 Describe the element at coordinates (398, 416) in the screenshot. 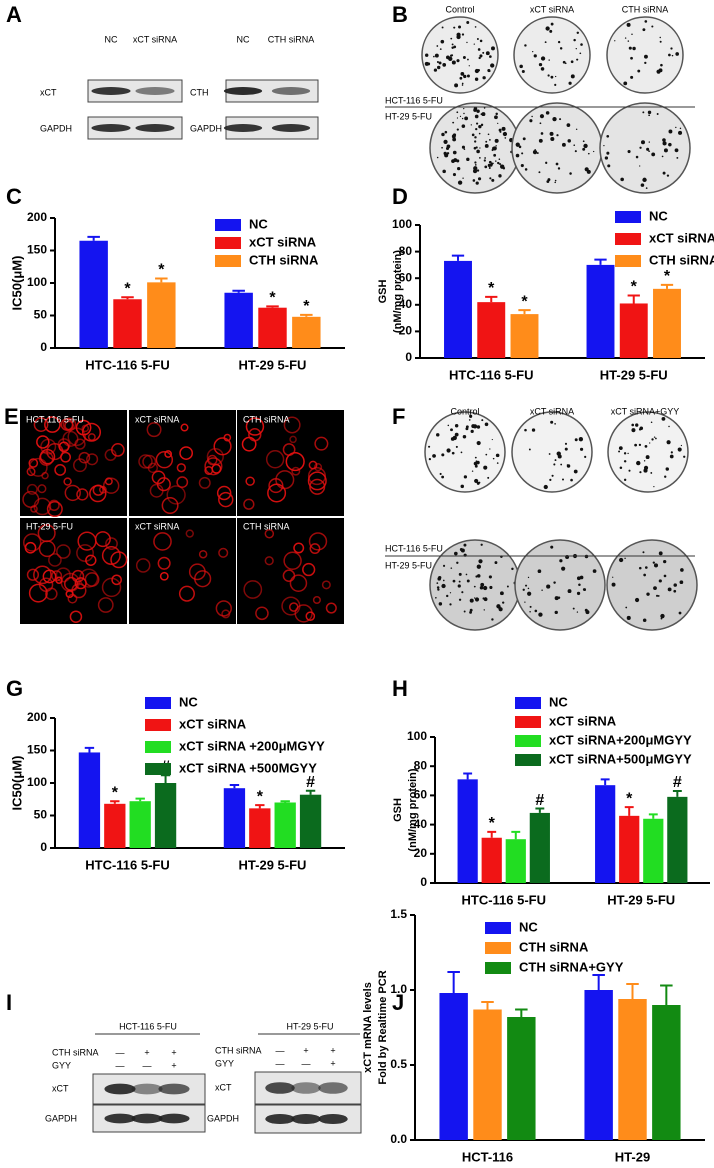

I see `panel-letter: F` at that location.